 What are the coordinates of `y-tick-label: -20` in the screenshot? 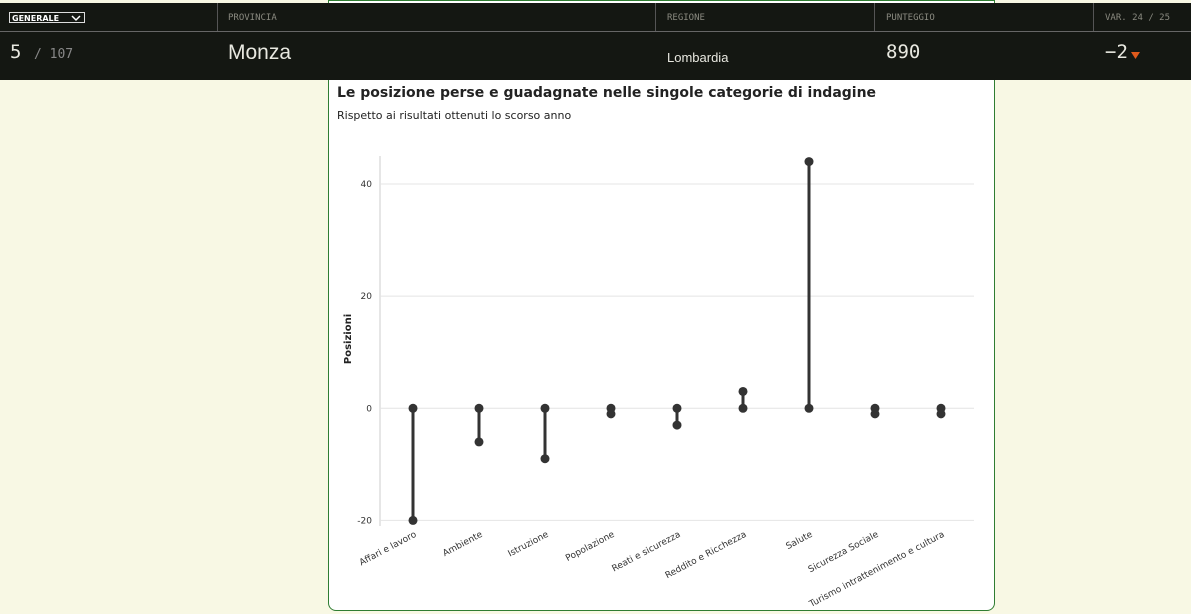 It's located at (364, 521).